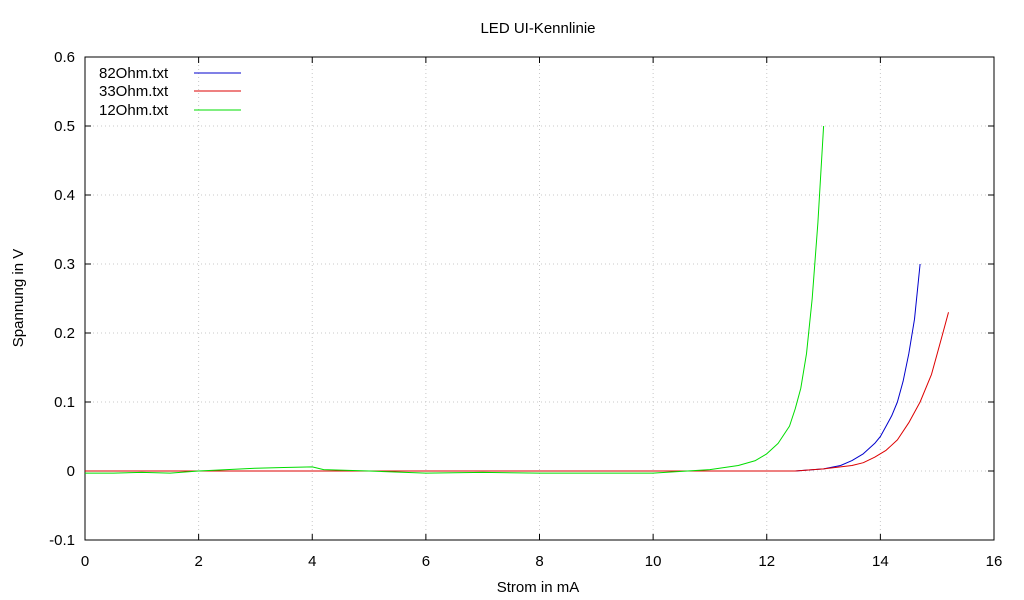 This screenshot has width=1024, height=600. What do you see at coordinates (539, 561) in the screenshot?
I see `x-tick-label: 8` at bounding box center [539, 561].